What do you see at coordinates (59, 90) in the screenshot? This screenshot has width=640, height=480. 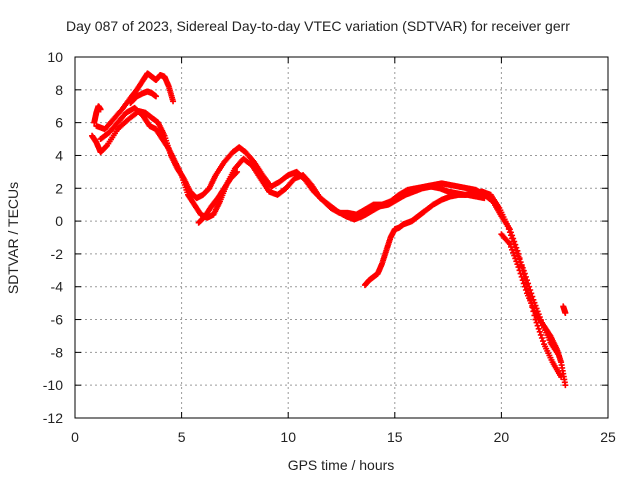 I see `y-tick-label: 8` at bounding box center [59, 90].